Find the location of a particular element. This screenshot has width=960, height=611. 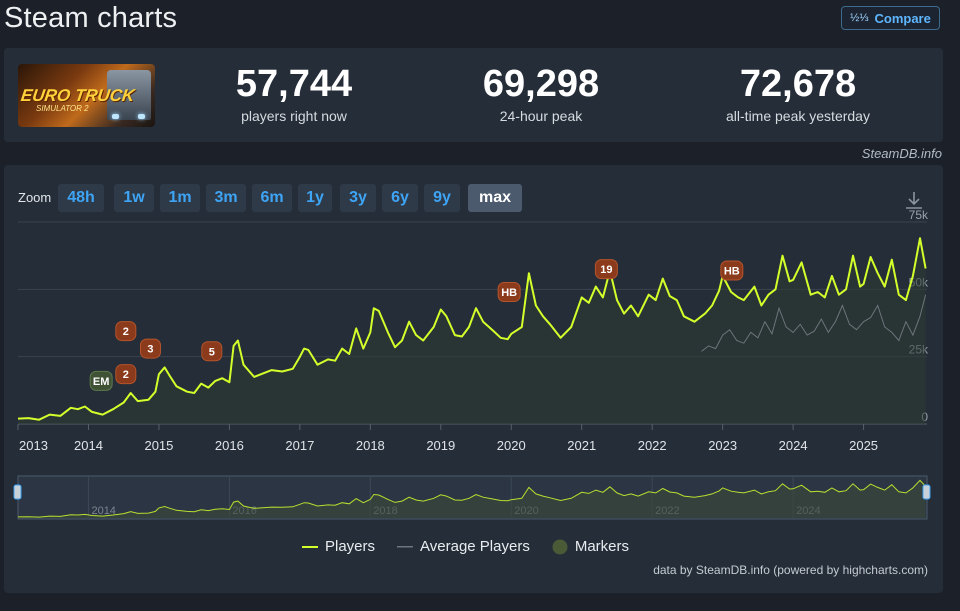

x-tick-label: 2014 is located at coordinates (88, 445).